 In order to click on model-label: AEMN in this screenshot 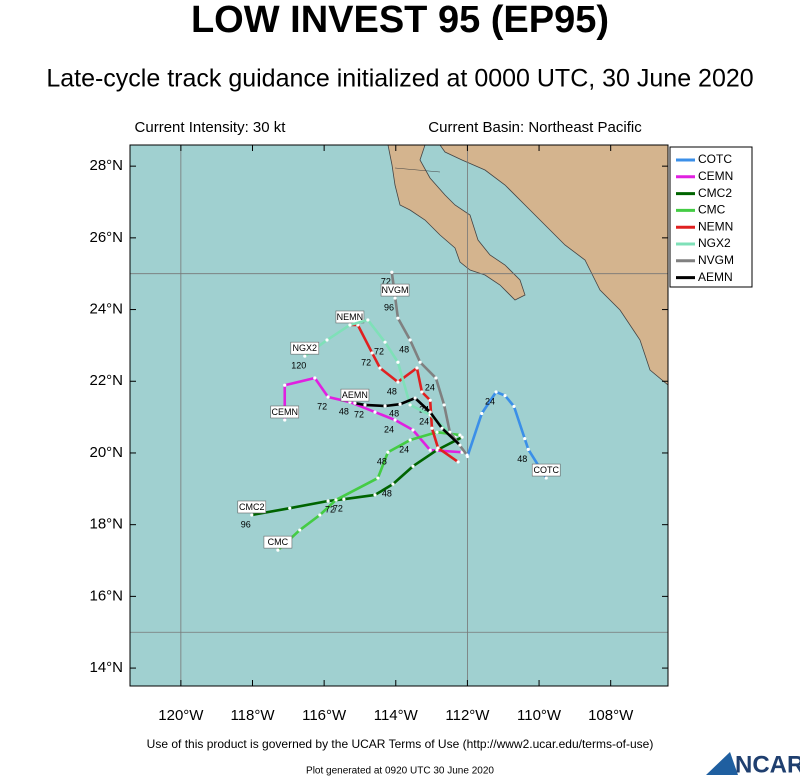, I will do `click(355, 395)`.